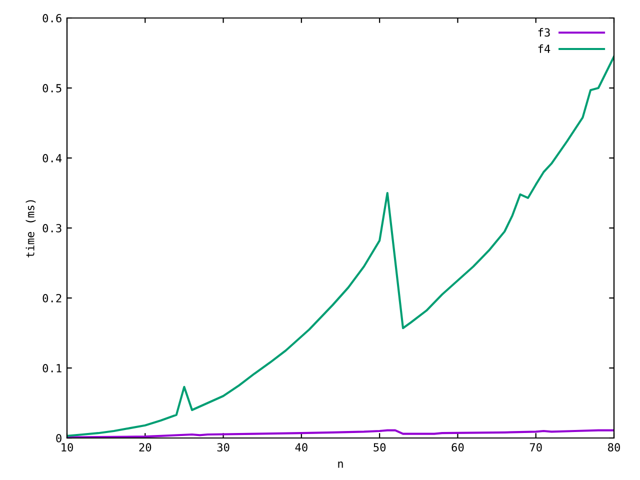  What do you see at coordinates (31, 229) in the screenshot?
I see `y-axis-title: time (ms)` at bounding box center [31, 229].